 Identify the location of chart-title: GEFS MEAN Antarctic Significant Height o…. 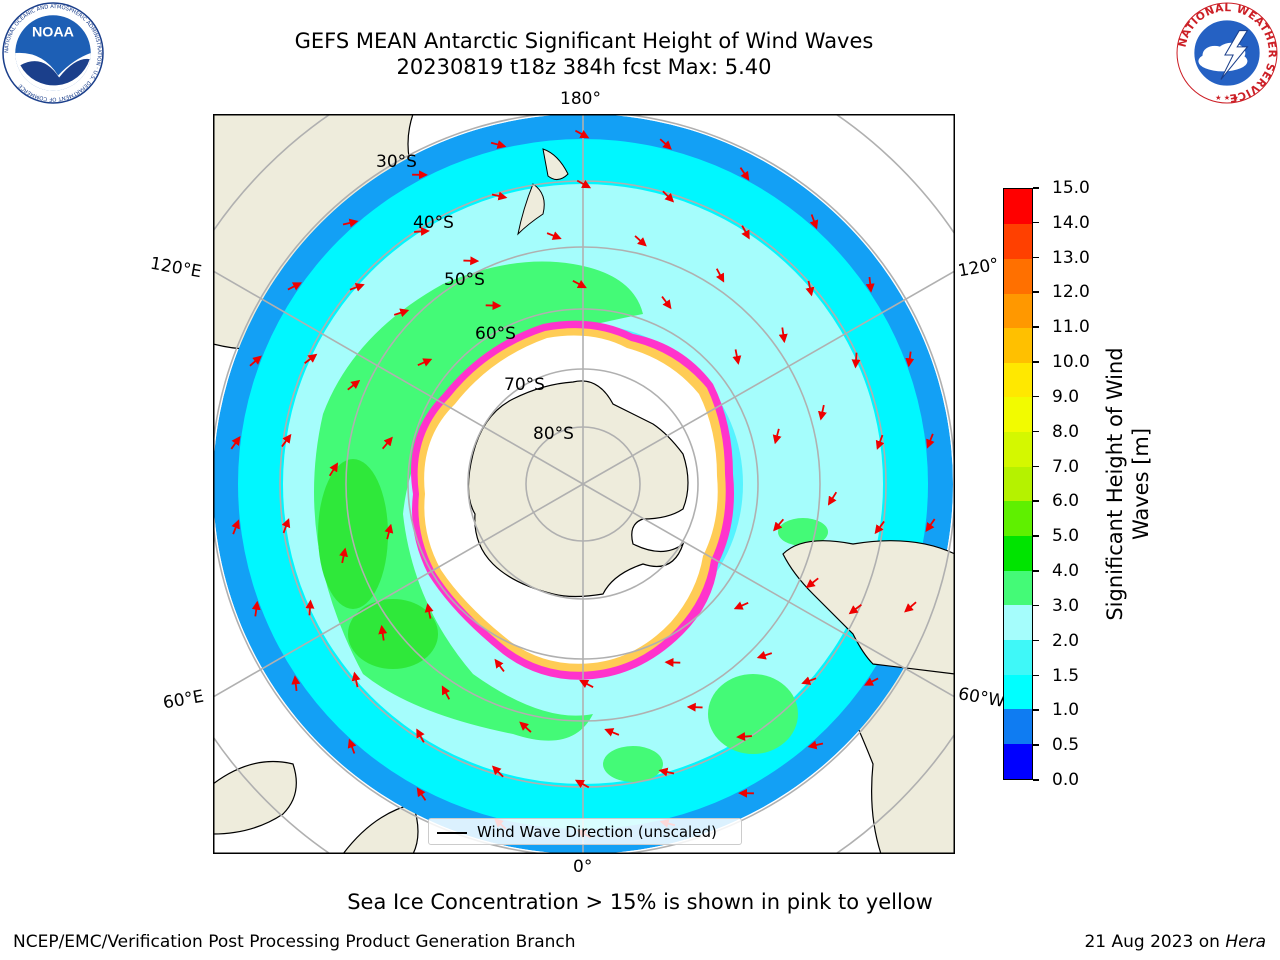
(584, 41).